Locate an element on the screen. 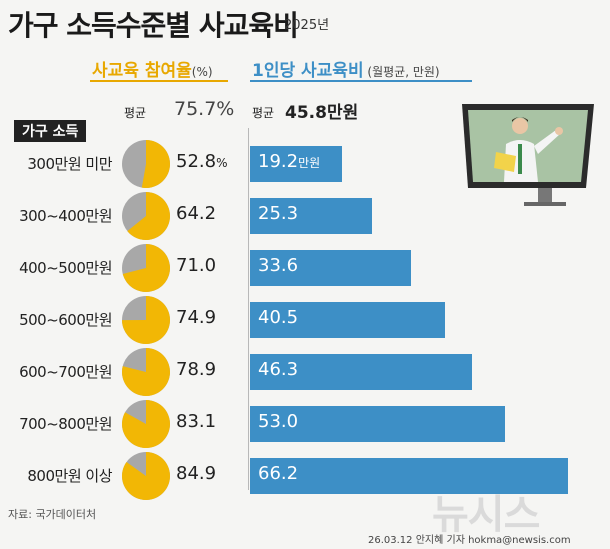 The width and height of the screenshot is (610, 549). participation-underline is located at coordinates (159, 81).